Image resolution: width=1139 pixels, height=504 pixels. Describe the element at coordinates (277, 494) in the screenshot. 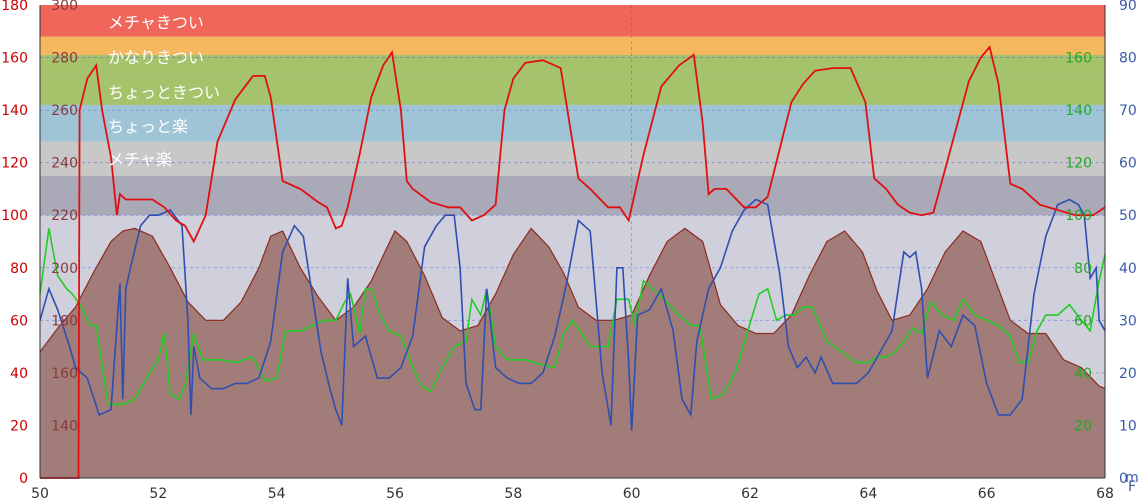

I see `x-tick-label: 54` at that location.